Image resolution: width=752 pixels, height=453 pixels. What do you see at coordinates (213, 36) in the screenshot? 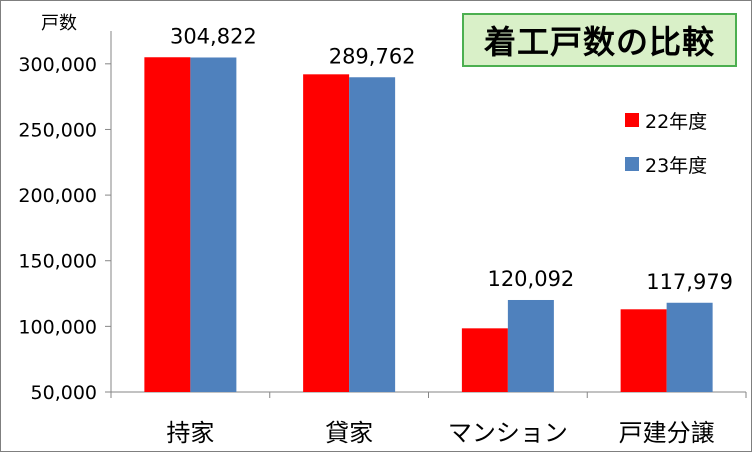
I see `data-label: 304,822` at bounding box center [213, 36].